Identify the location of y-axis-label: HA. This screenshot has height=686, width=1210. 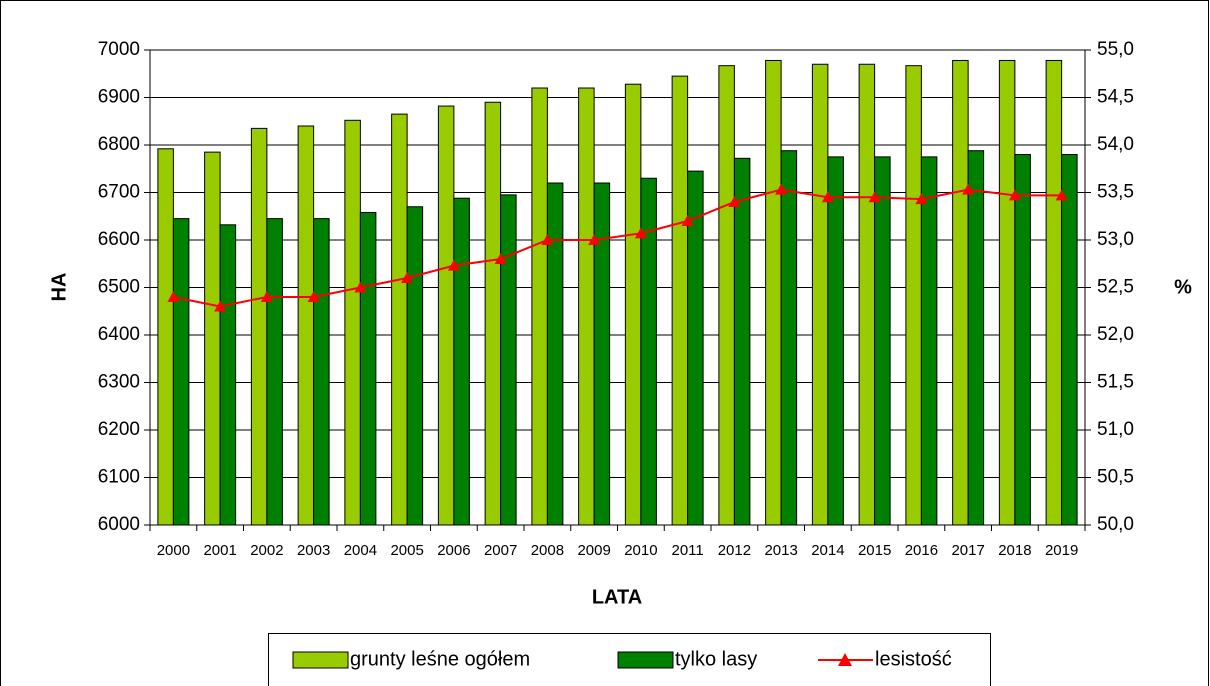
(59, 287).